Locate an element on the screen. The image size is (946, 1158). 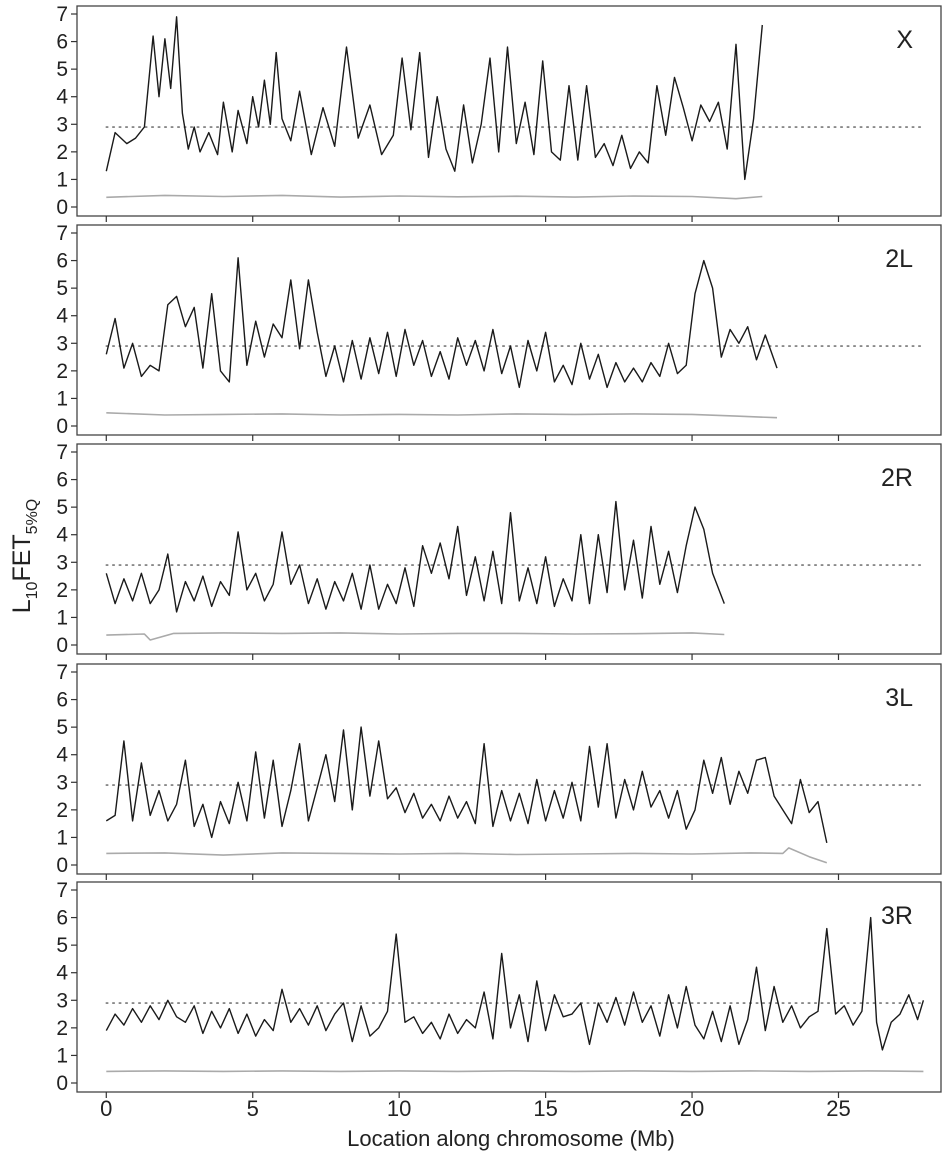
null-series-2l is located at coordinates (442, 415).